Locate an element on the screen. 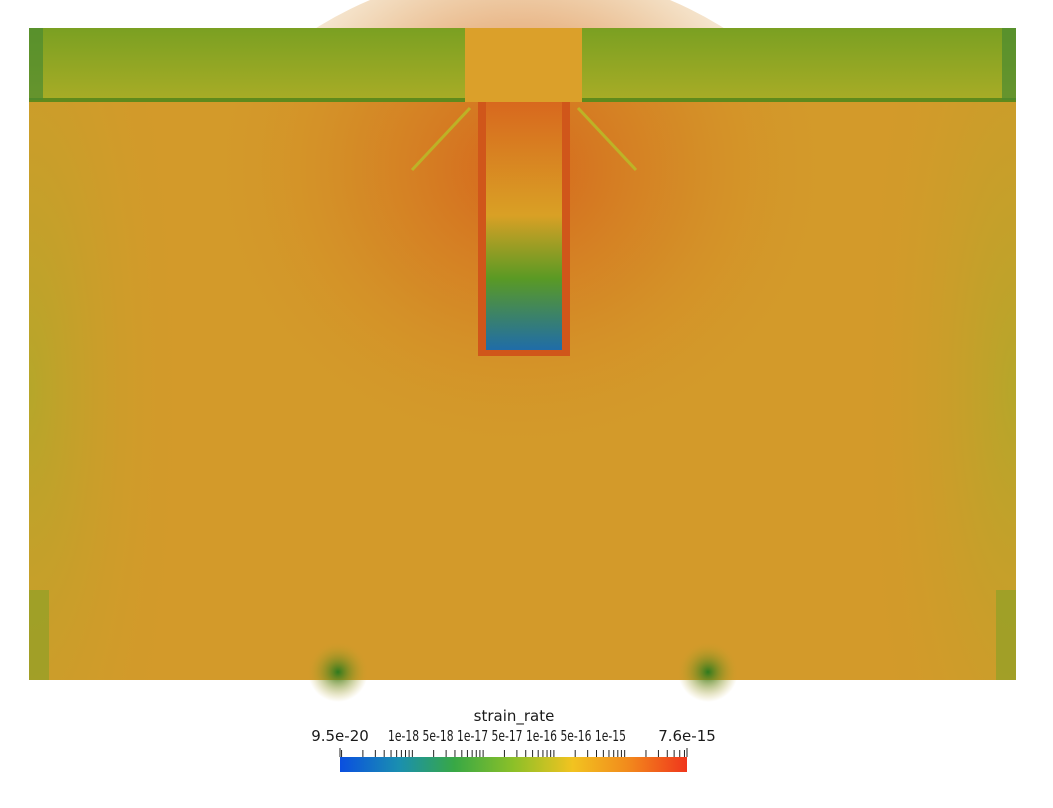  top-band-right-edge is located at coordinates (799, 100).